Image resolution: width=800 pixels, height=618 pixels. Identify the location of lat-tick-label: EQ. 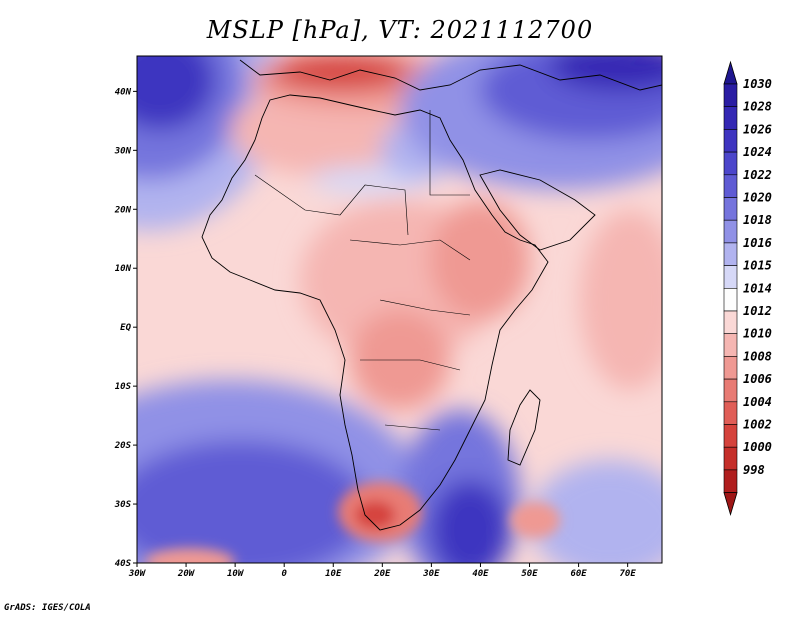
(125, 328).